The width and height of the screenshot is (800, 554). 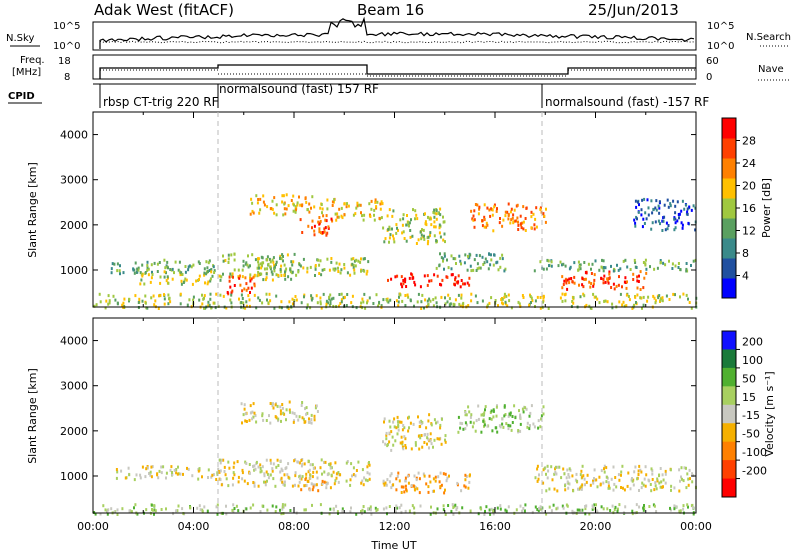 I want to click on colorbar-tick-label: 50, so click(x=749, y=378).